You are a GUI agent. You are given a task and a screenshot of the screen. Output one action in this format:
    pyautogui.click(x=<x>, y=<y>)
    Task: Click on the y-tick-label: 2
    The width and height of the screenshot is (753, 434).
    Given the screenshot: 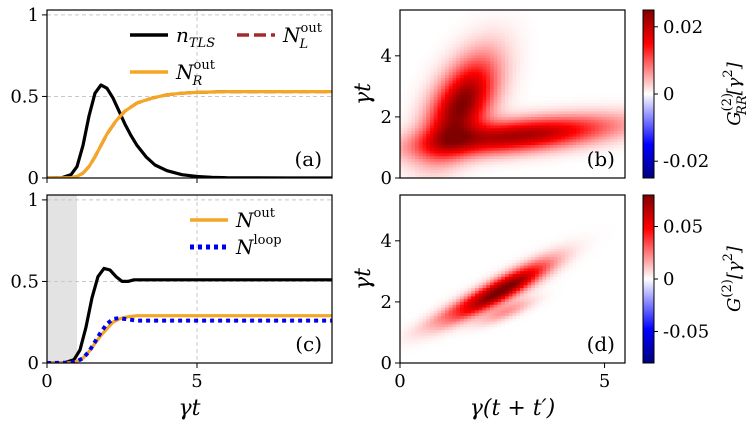 What is the action you would take?
    pyautogui.click(x=386, y=302)
    